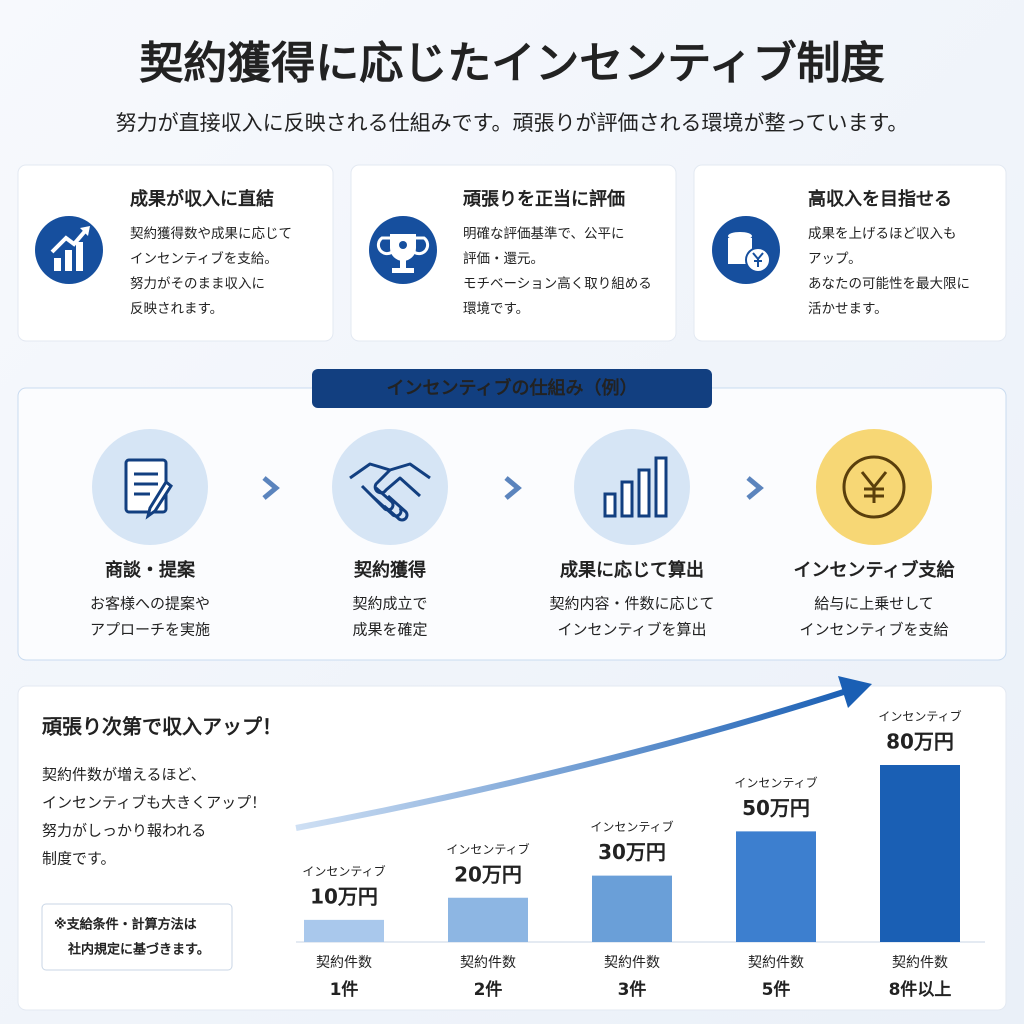 This screenshot has height=1024, width=1024. I want to click on bars-icon, so click(635, 487).